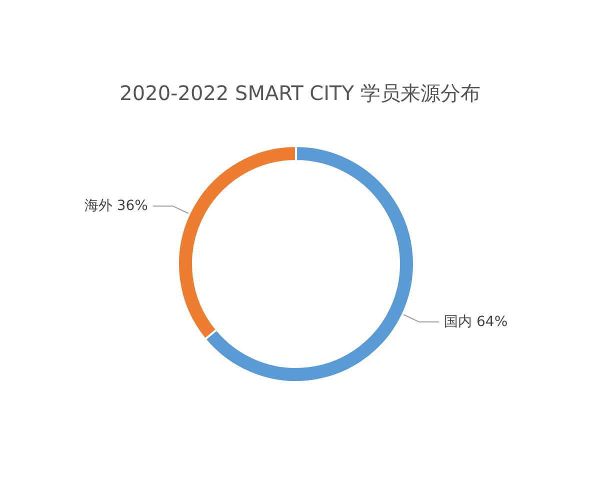  Describe the element at coordinates (300, 93) in the screenshot. I see `chart-title: 2020-2022 SMART CITY 学员来源分布` at that location.